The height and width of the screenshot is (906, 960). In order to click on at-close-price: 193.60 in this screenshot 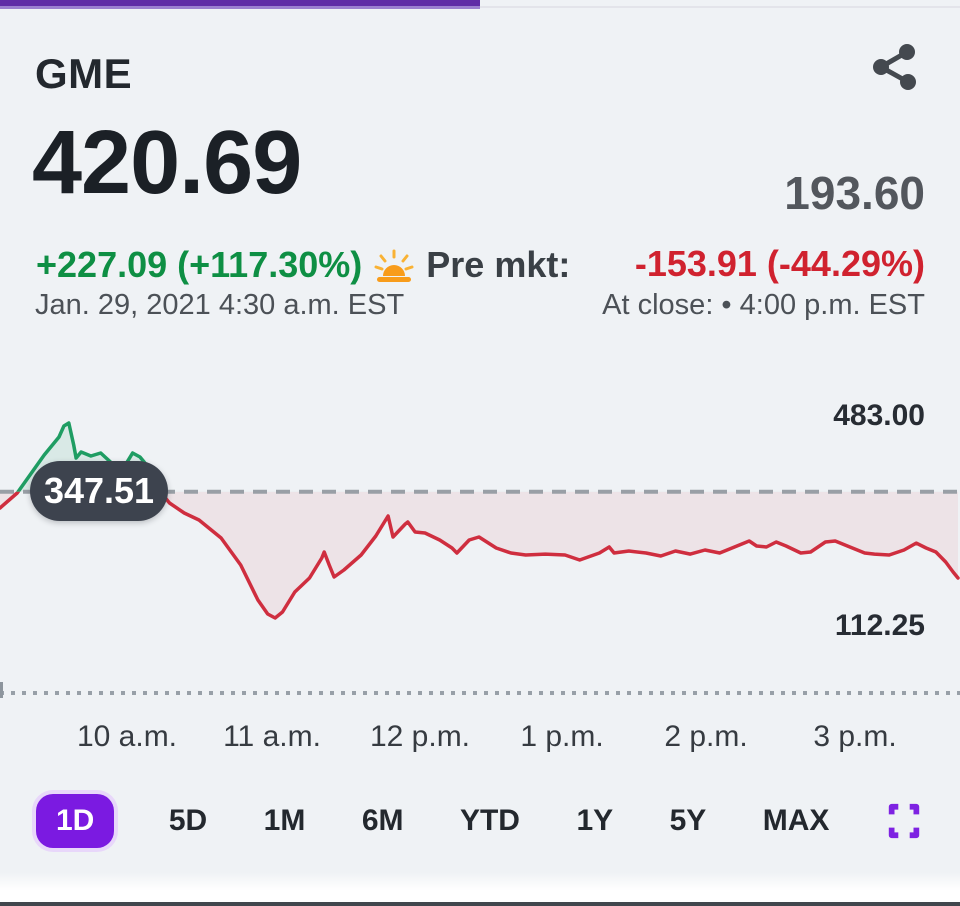, I will do `click(854, 193)`.